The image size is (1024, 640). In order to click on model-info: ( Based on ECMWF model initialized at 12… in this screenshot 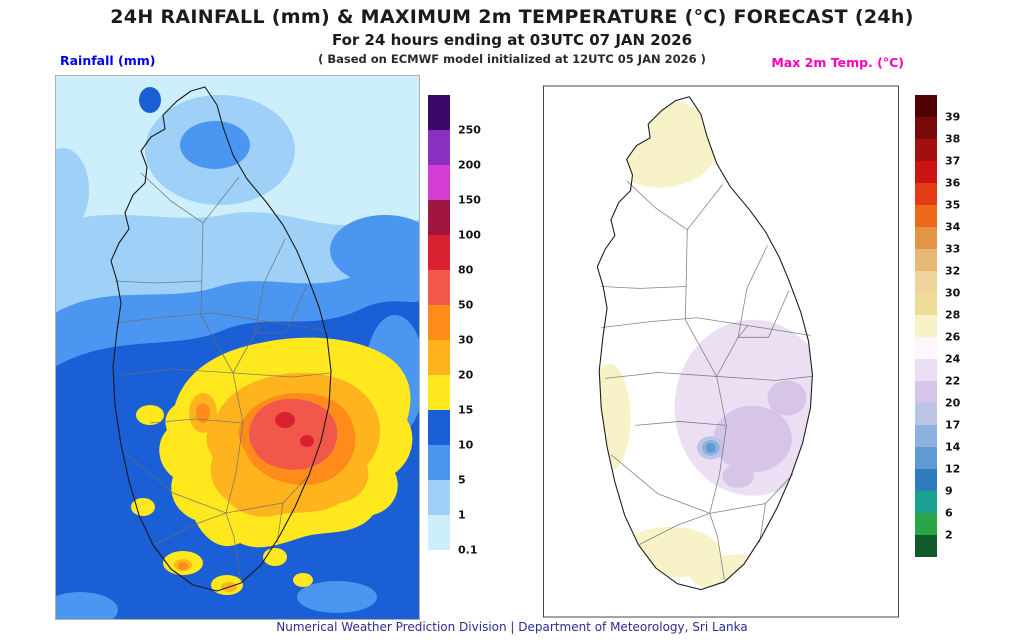, I will do `click(512, 59)`.